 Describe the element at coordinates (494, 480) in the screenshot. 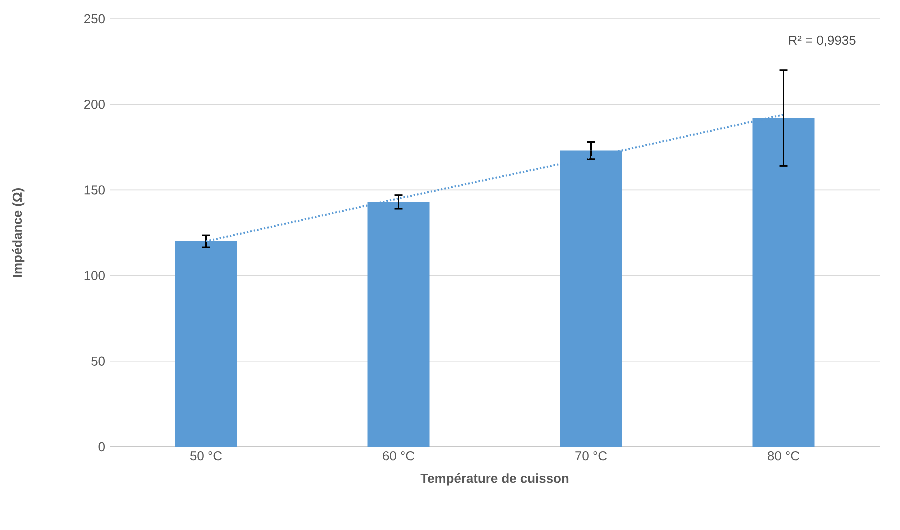

I see `x-axis-title: Température de cuisson` at that location.